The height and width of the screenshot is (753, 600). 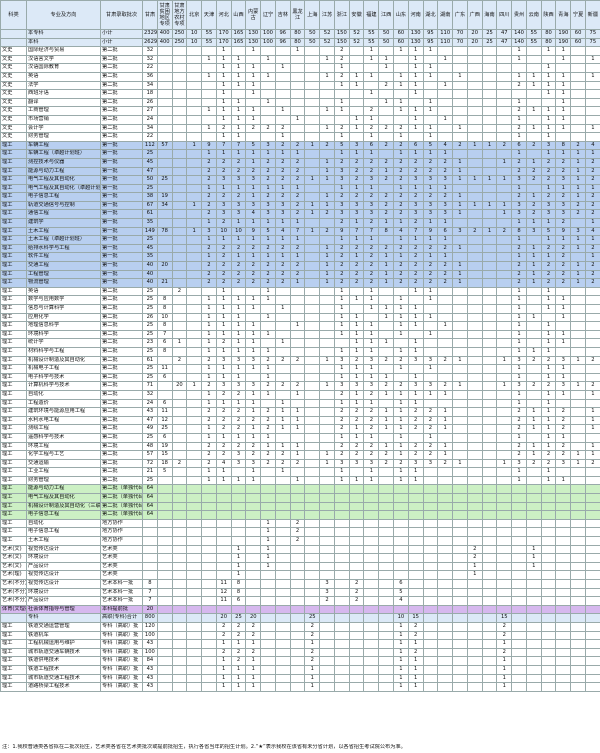 What do you see at coordinates (63, 15) in the screenshot?
I see `column-header: 专业及方向` at bounding box center [63, 15].